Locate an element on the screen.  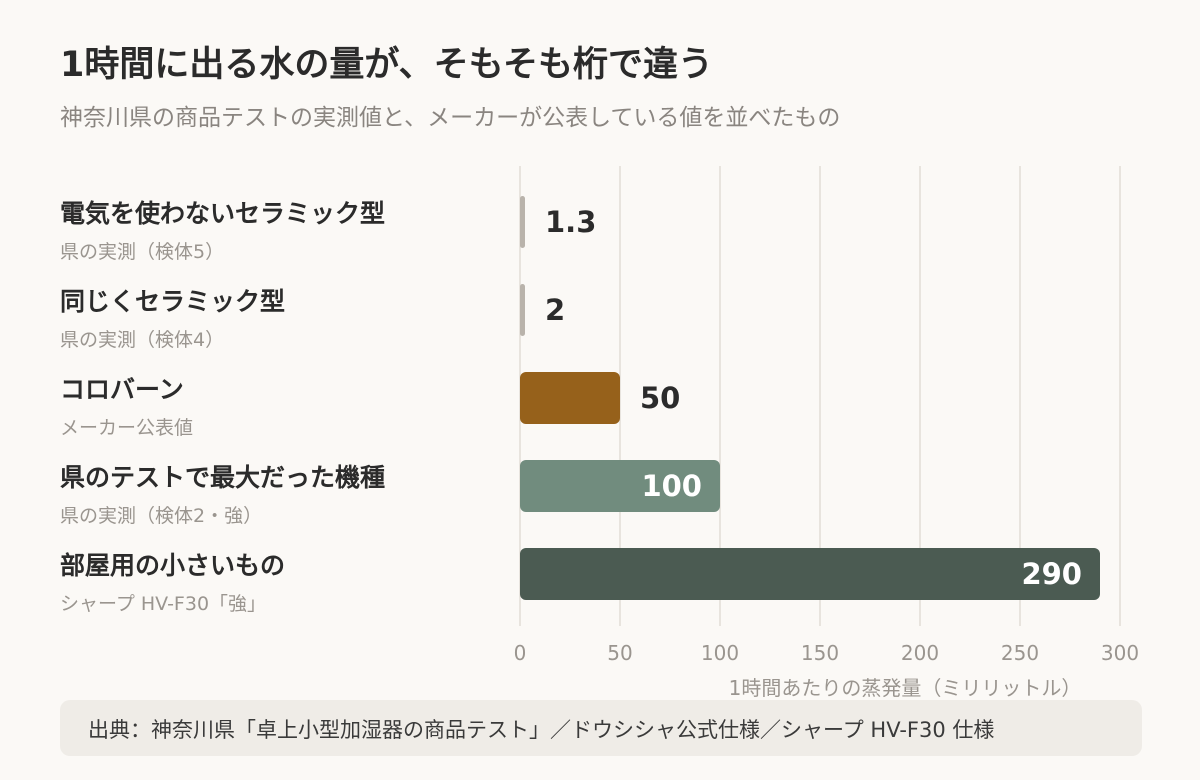
category-label: 電気を使わないセラミック型 is located at coordinates (222, 213).